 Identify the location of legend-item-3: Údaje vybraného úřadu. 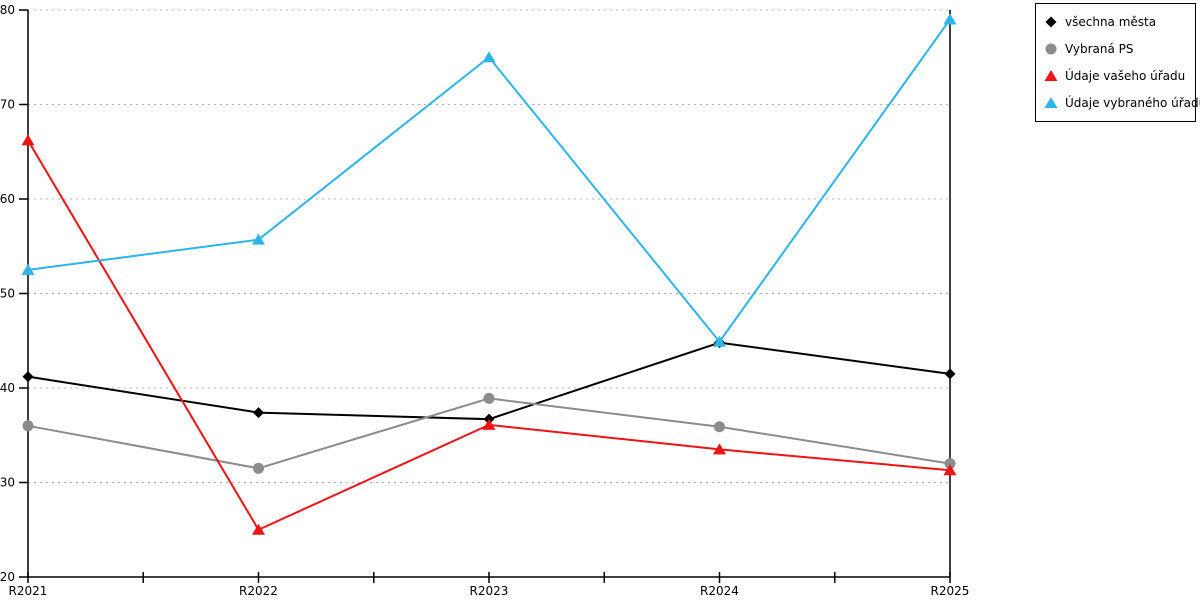
(1122, 103).